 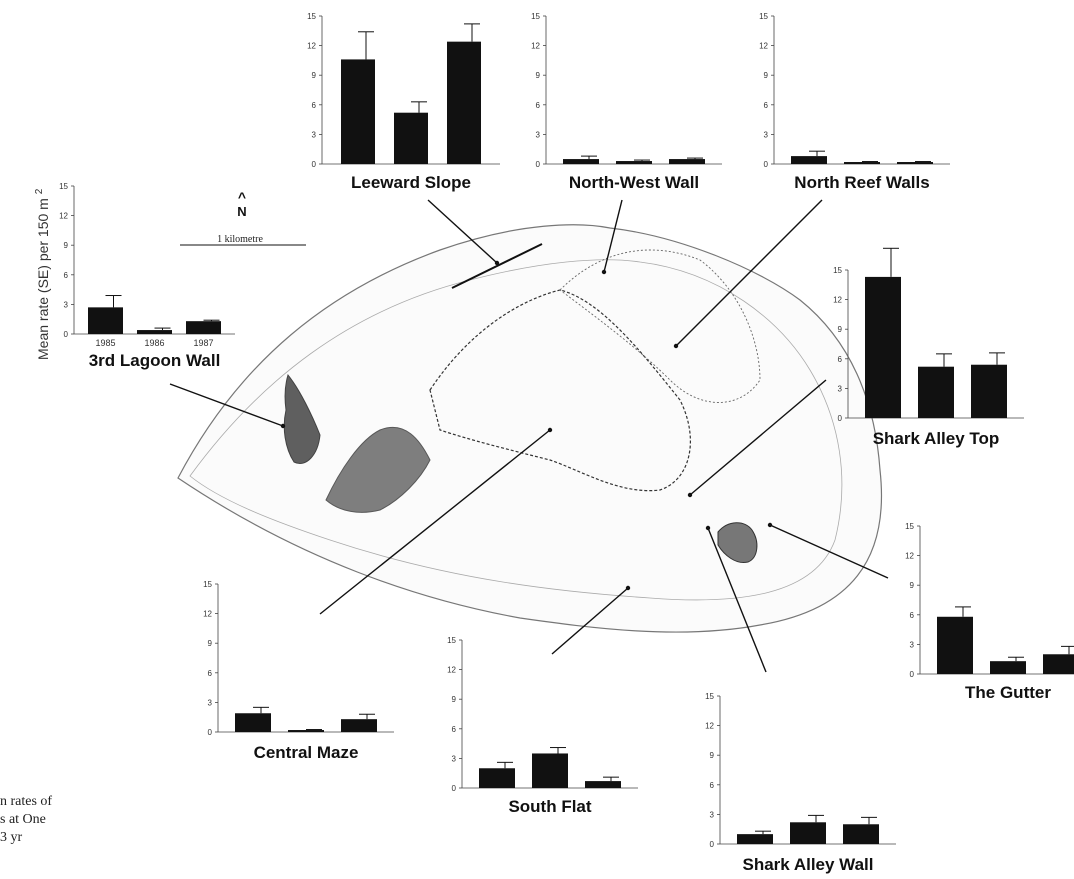 I want to click on north-label: N, so click(x=241, y=211).